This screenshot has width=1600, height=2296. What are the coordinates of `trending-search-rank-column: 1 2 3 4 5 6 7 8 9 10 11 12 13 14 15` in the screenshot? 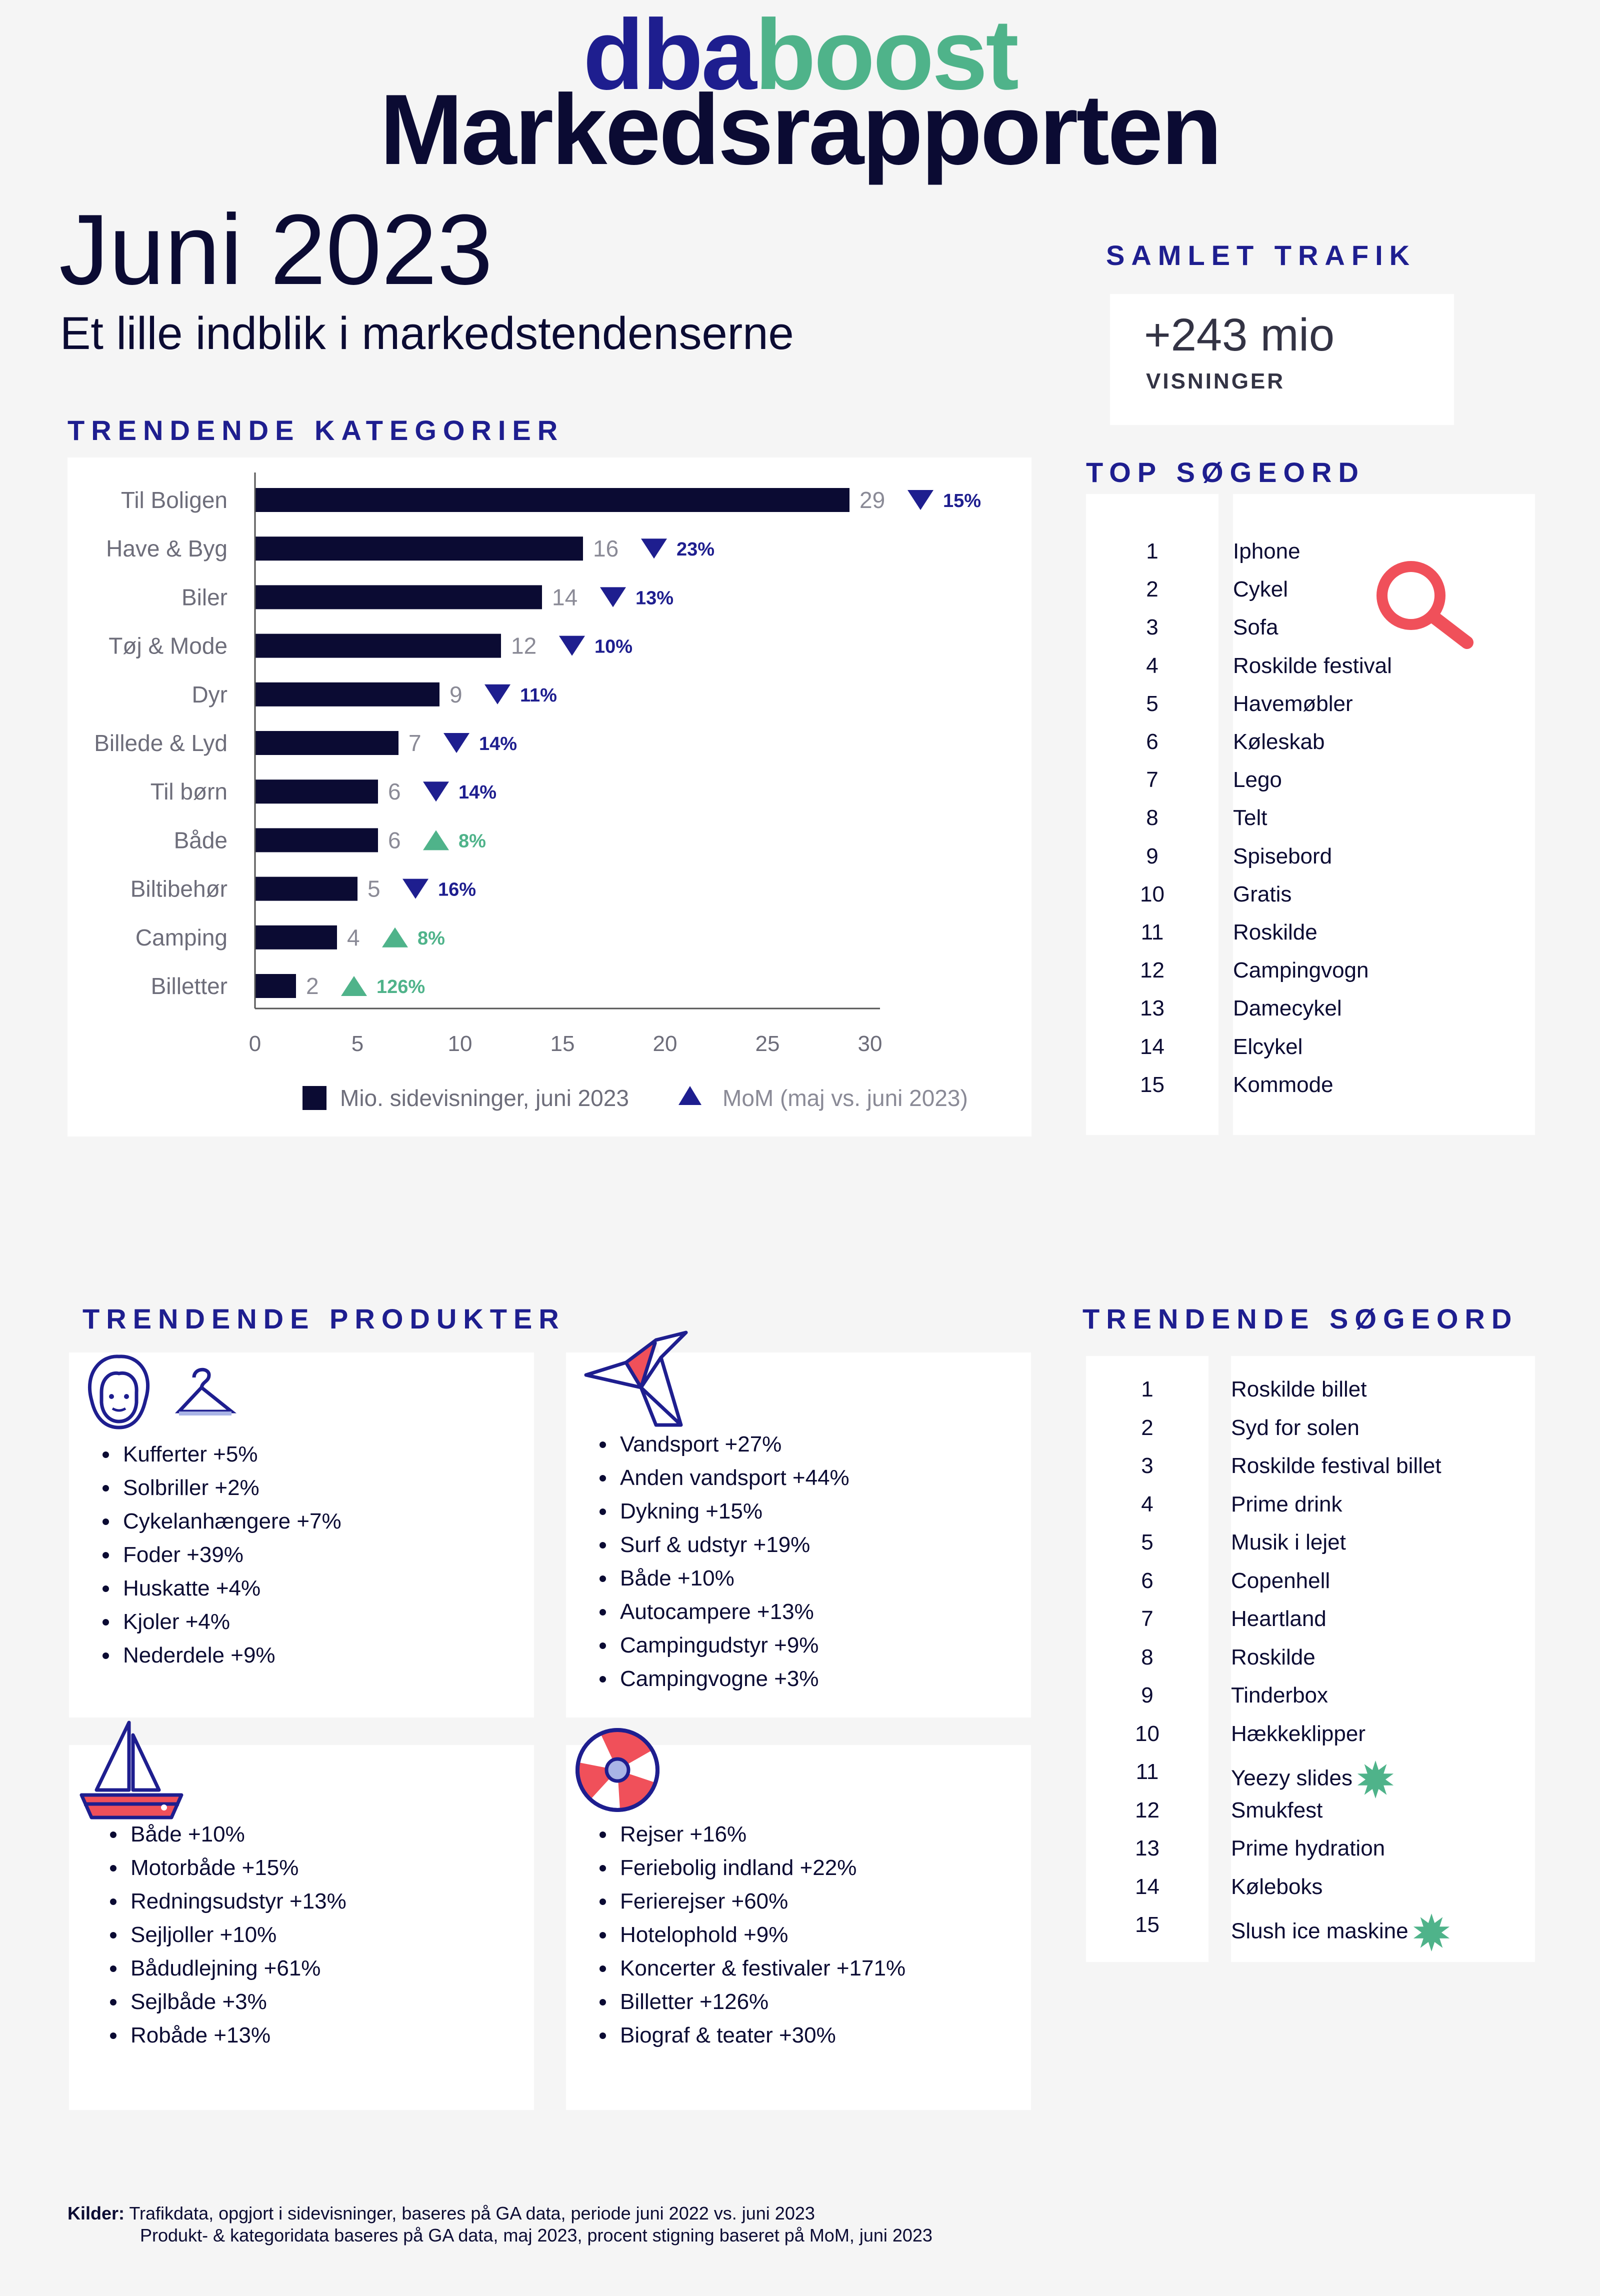 It's located at (1147, 1659).